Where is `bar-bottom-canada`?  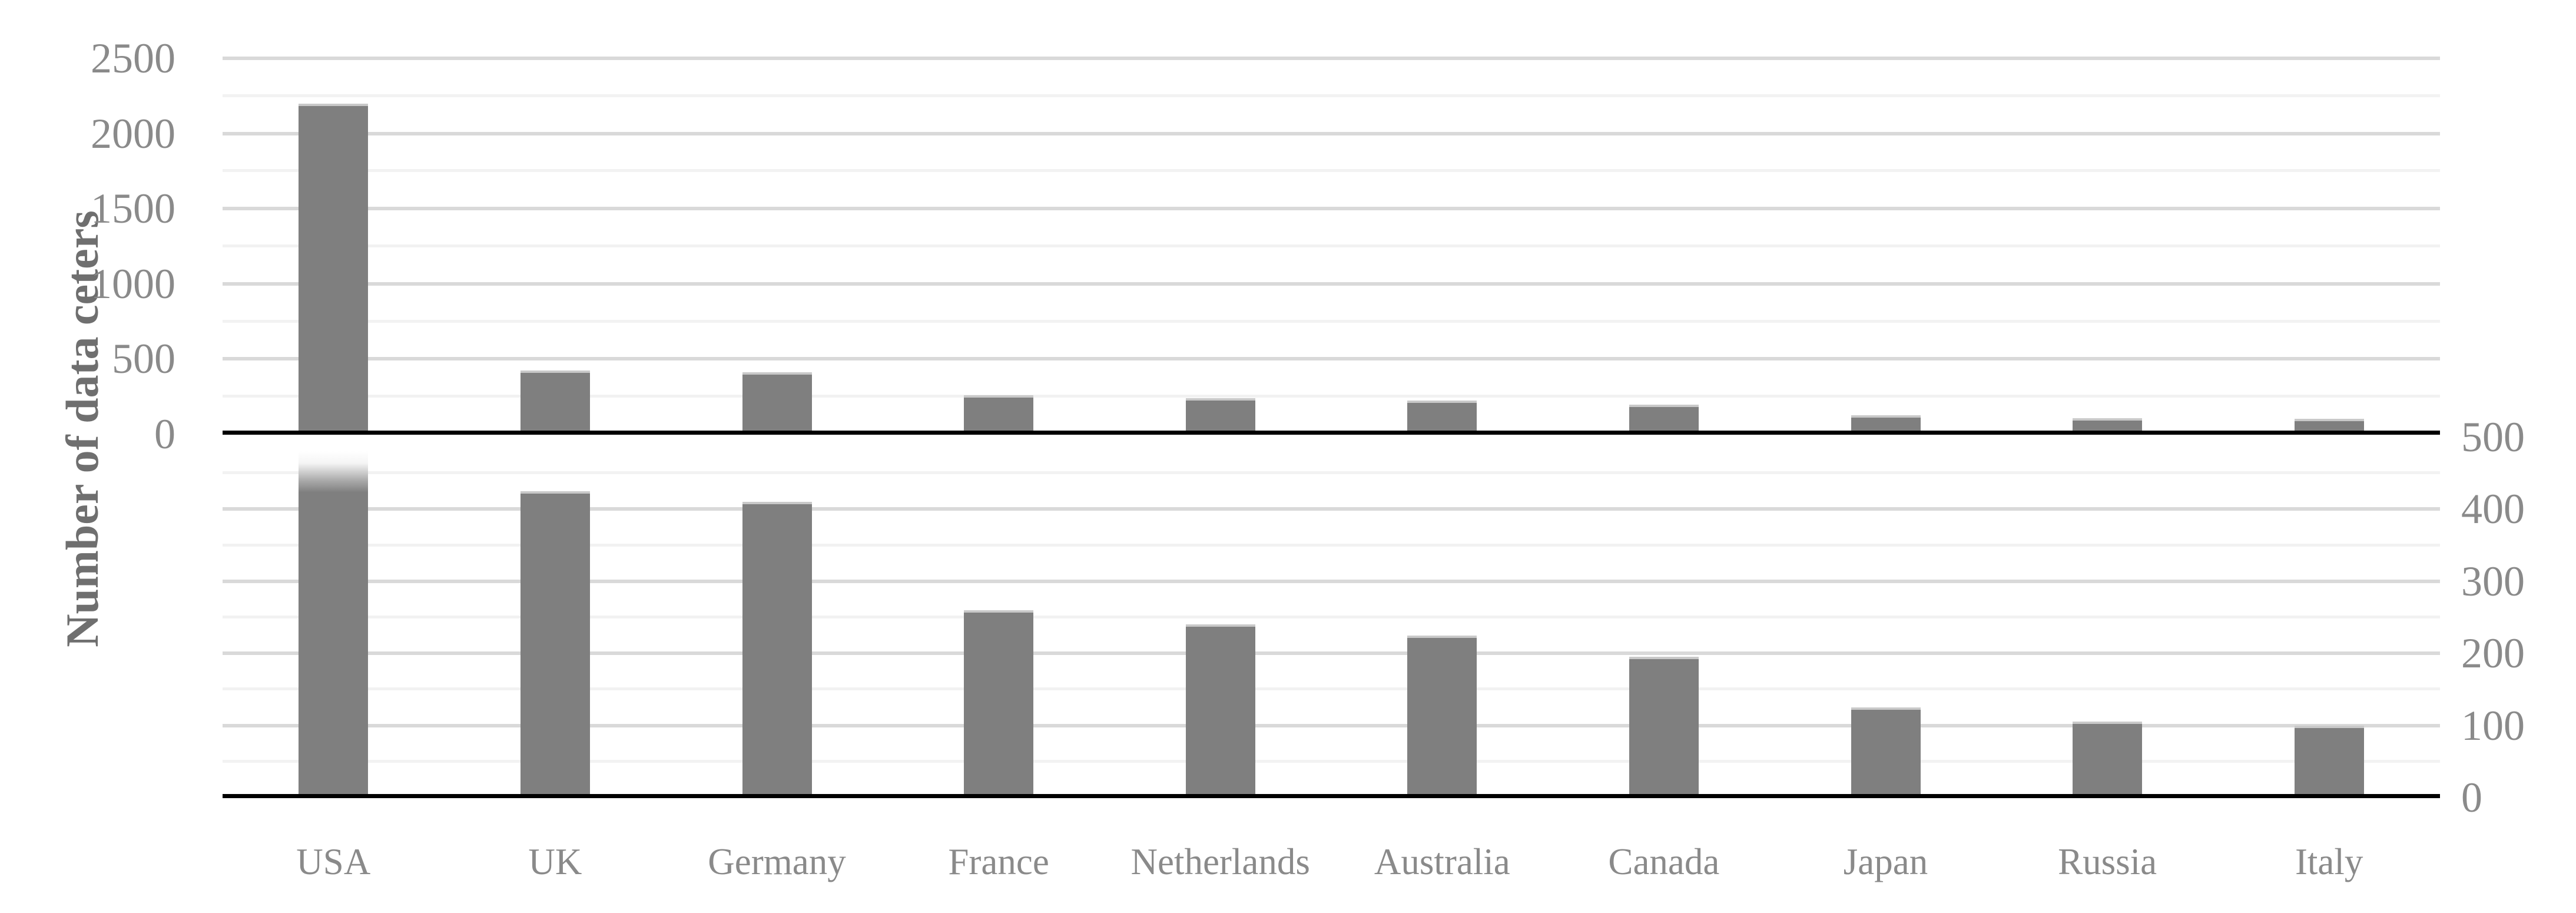
bar-bottom-canada is located at coordinates (1664, 726).